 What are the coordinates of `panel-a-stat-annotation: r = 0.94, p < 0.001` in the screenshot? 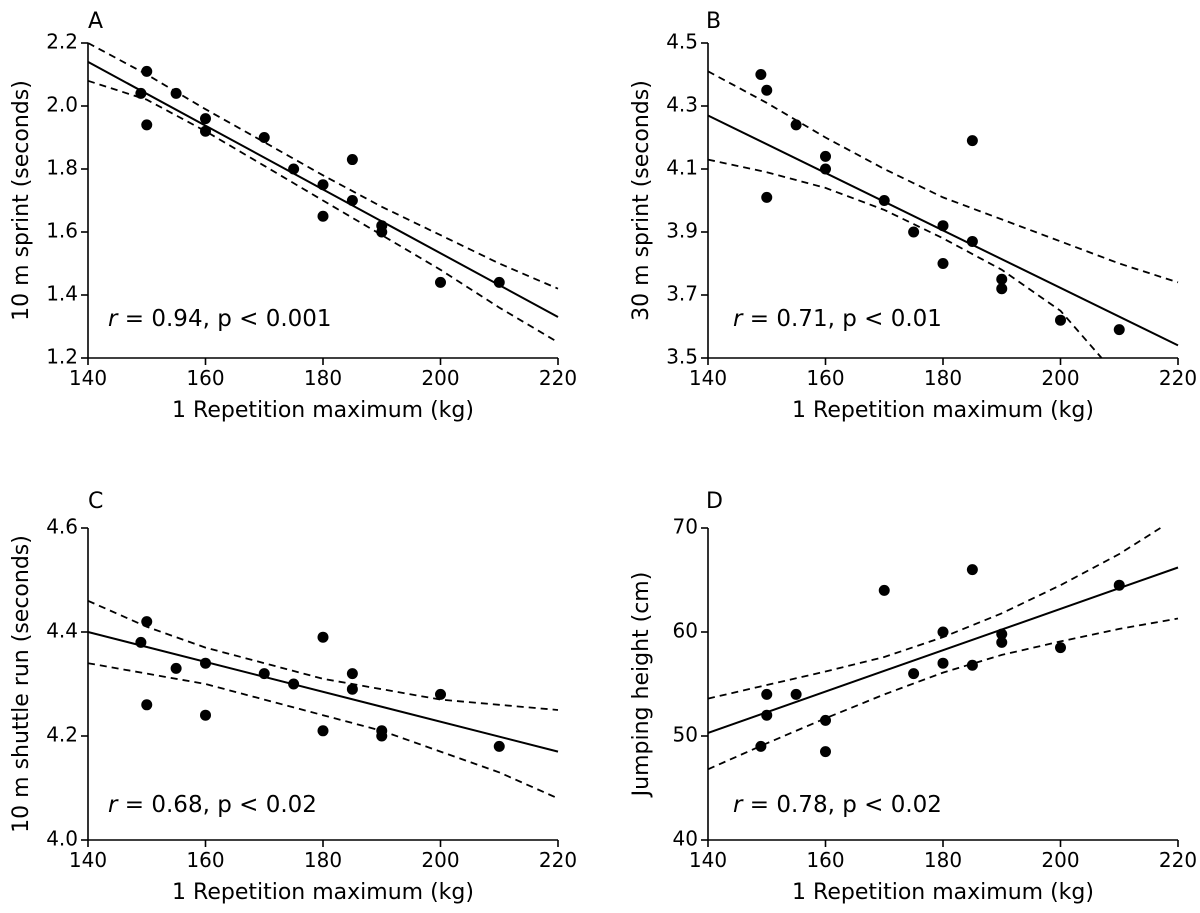 It's located at (220, 319).